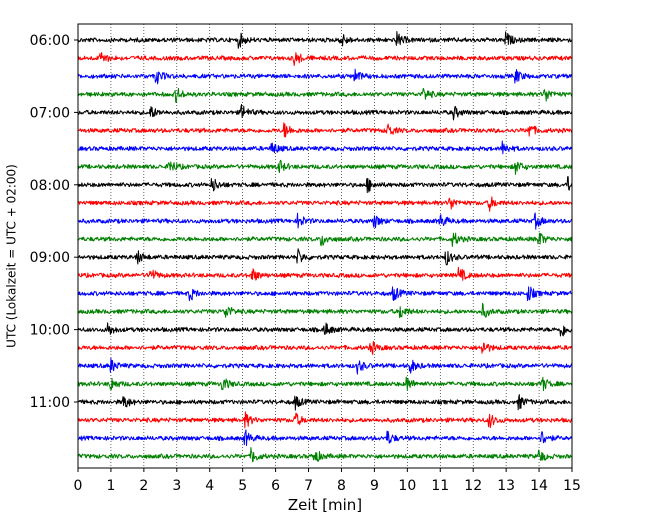 The image size is (650, 520). Describe the element at coordinates (209, 486) in the screenshot. I see `x-tick-label: 4` at that location.